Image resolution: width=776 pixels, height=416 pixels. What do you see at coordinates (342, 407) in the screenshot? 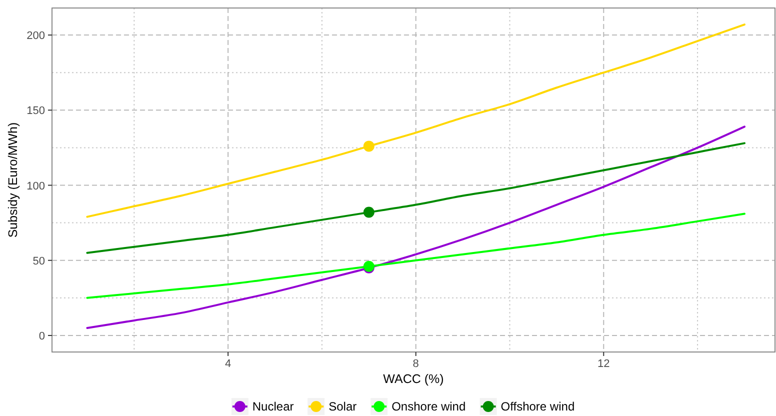
I see `legend-label: Solar` at bounding box center [342, 407].